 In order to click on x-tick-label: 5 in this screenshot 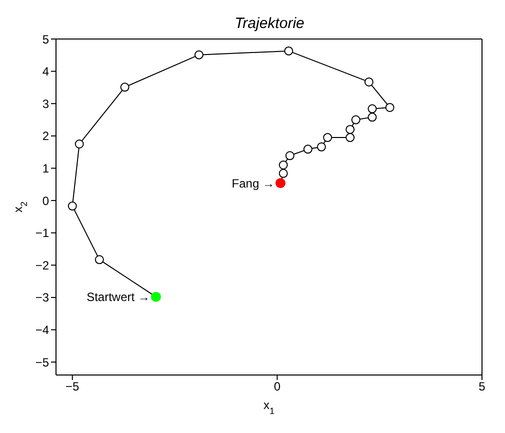, I will do `click(482, 387)`.